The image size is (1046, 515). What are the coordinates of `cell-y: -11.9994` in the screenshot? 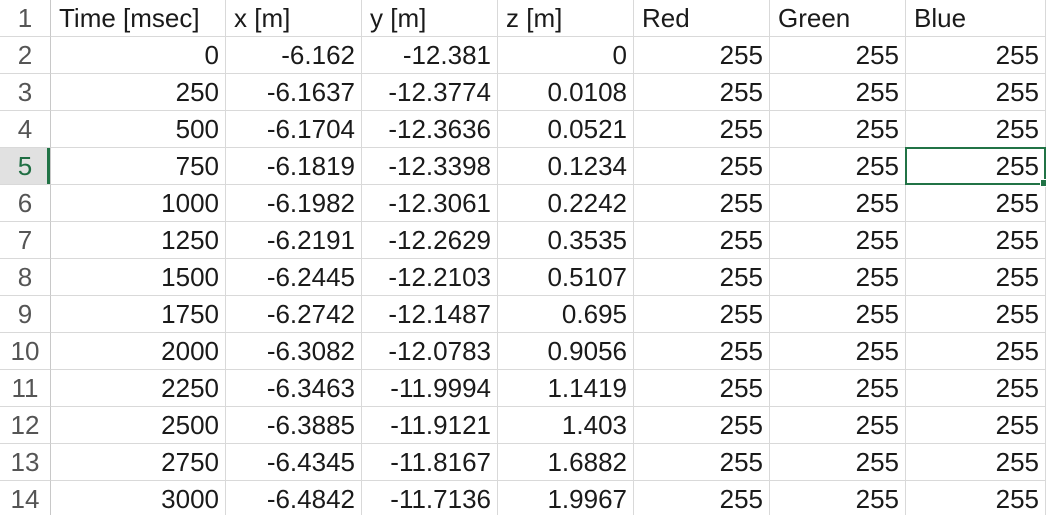 It's located at (430, 388).